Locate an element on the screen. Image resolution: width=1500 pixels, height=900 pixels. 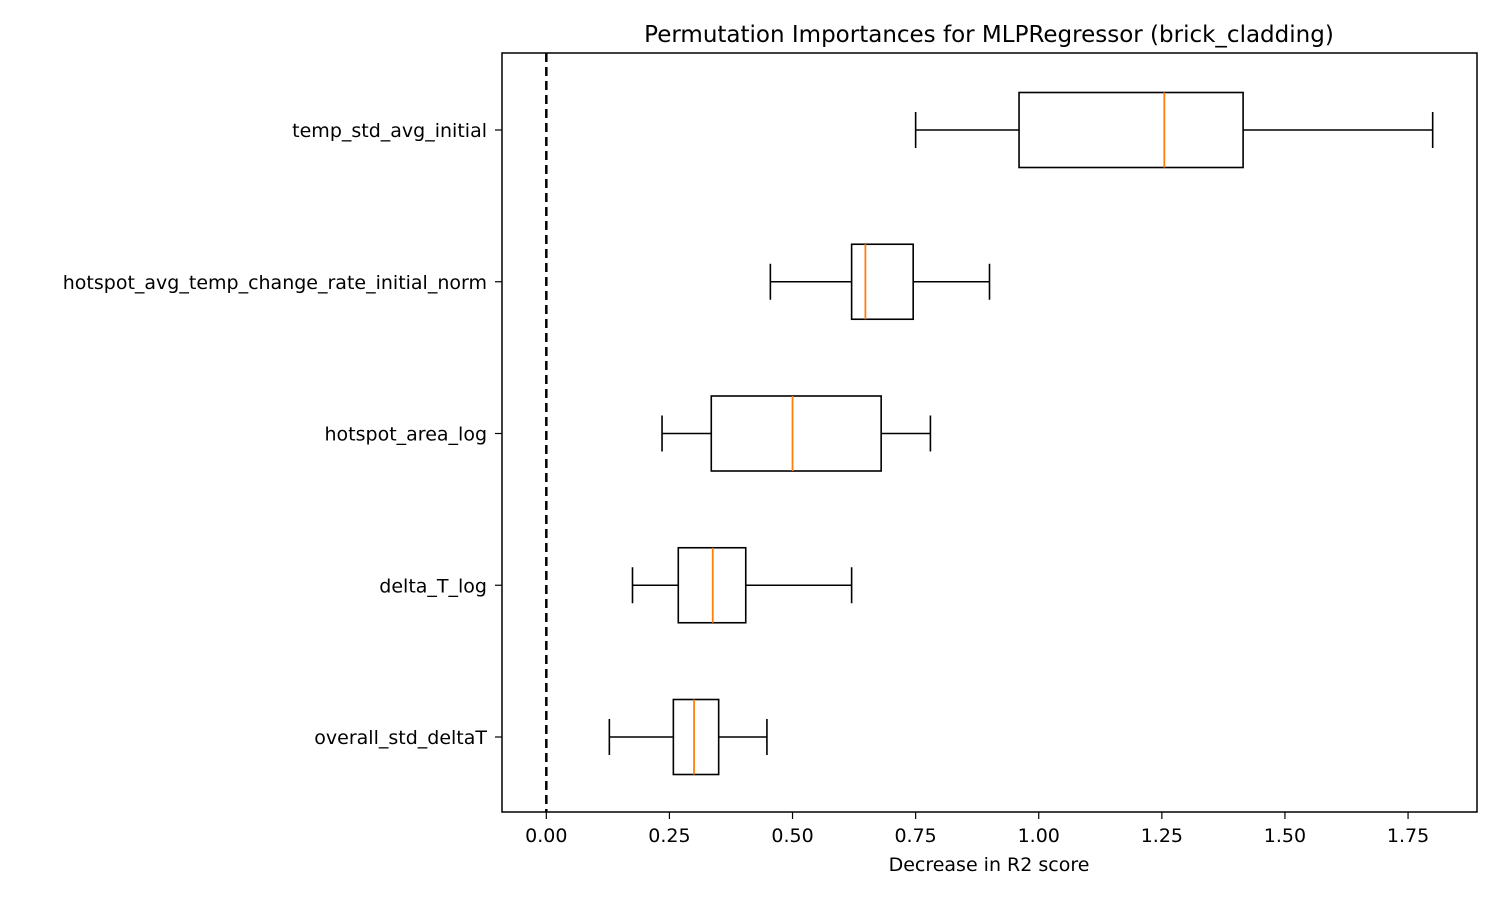
x-tick-label: 0.75 is located at coordinates (915, 836).